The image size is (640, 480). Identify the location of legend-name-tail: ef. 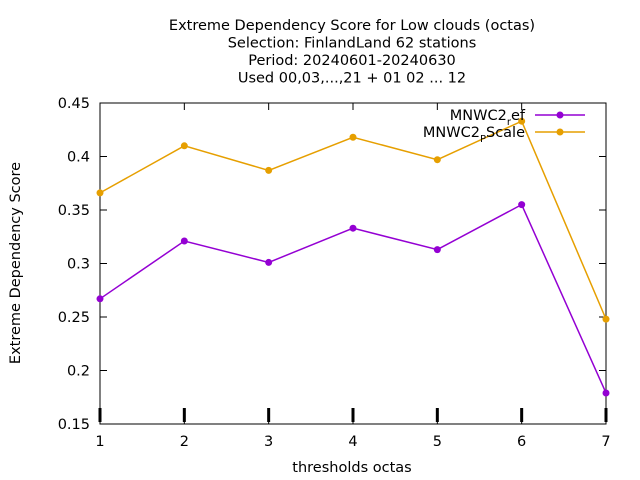
(518, 116).